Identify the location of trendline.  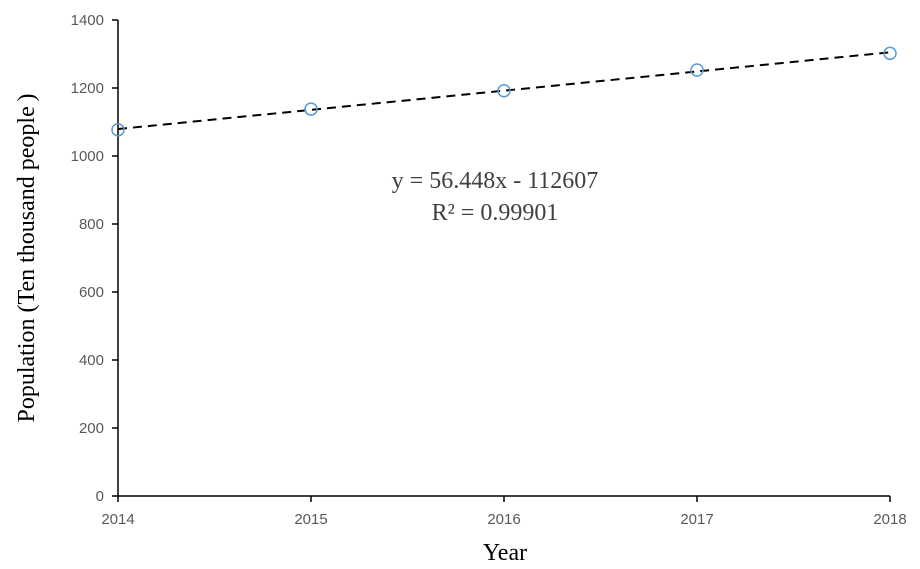
(504, 91).